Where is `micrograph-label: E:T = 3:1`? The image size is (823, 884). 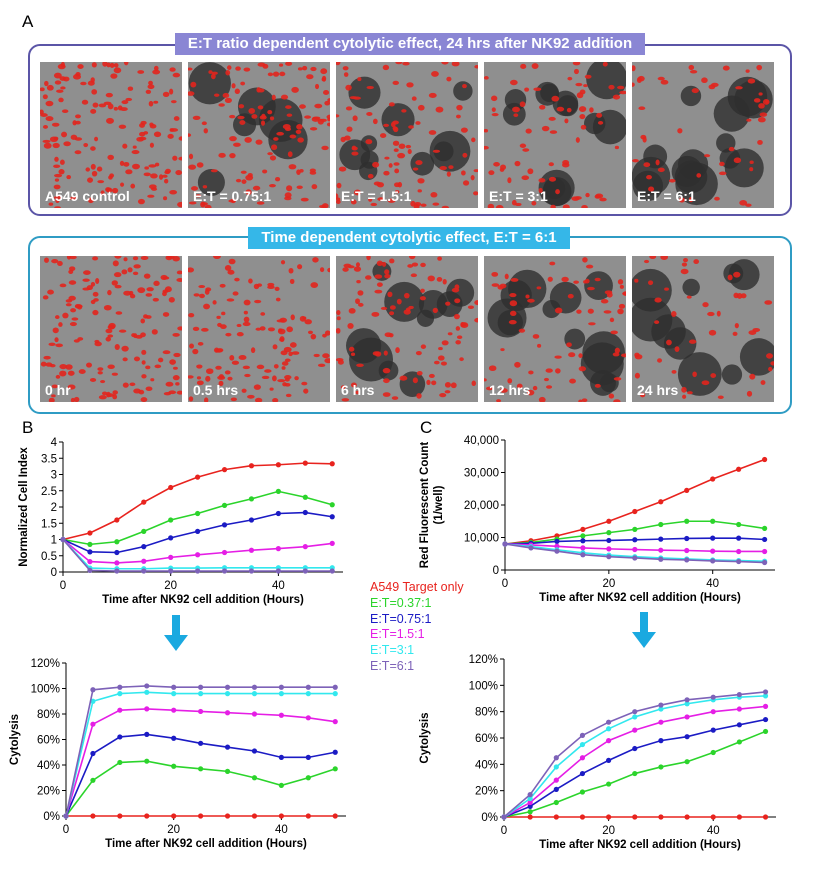
micrograph-label: E:T = 3:1 is located at coordinates (518, 196).